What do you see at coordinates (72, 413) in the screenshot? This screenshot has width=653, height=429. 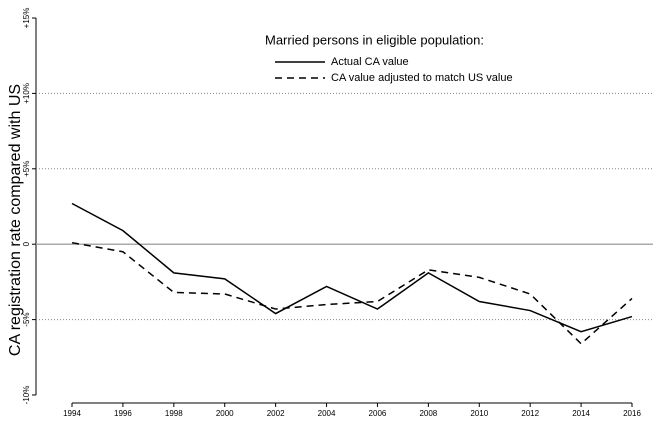 I see `x-tick-label: 1994` at bounding box center [72, 413].